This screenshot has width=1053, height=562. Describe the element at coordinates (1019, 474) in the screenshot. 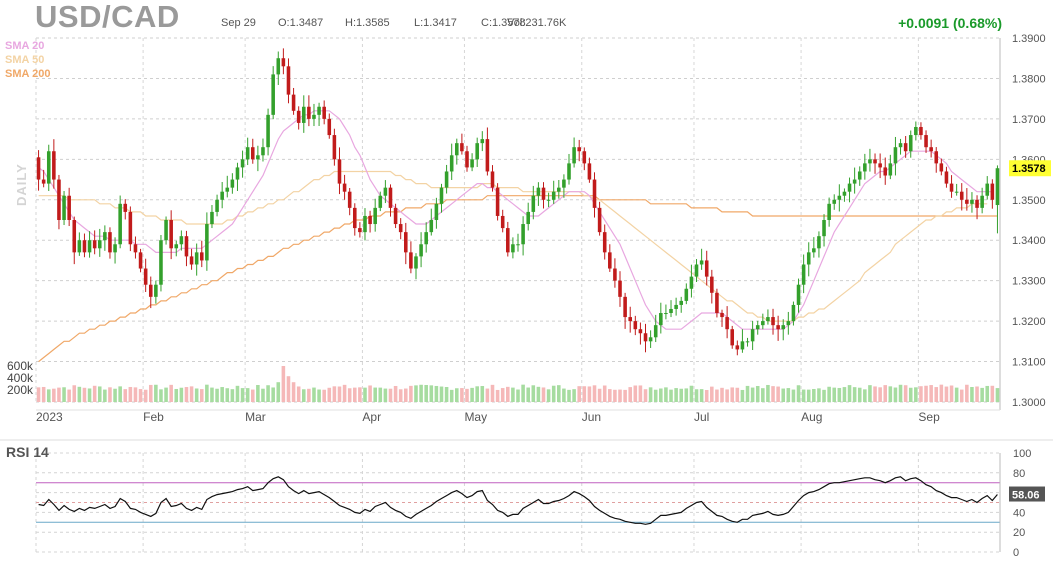

I see `rsi-tick-label: 80` at that location.